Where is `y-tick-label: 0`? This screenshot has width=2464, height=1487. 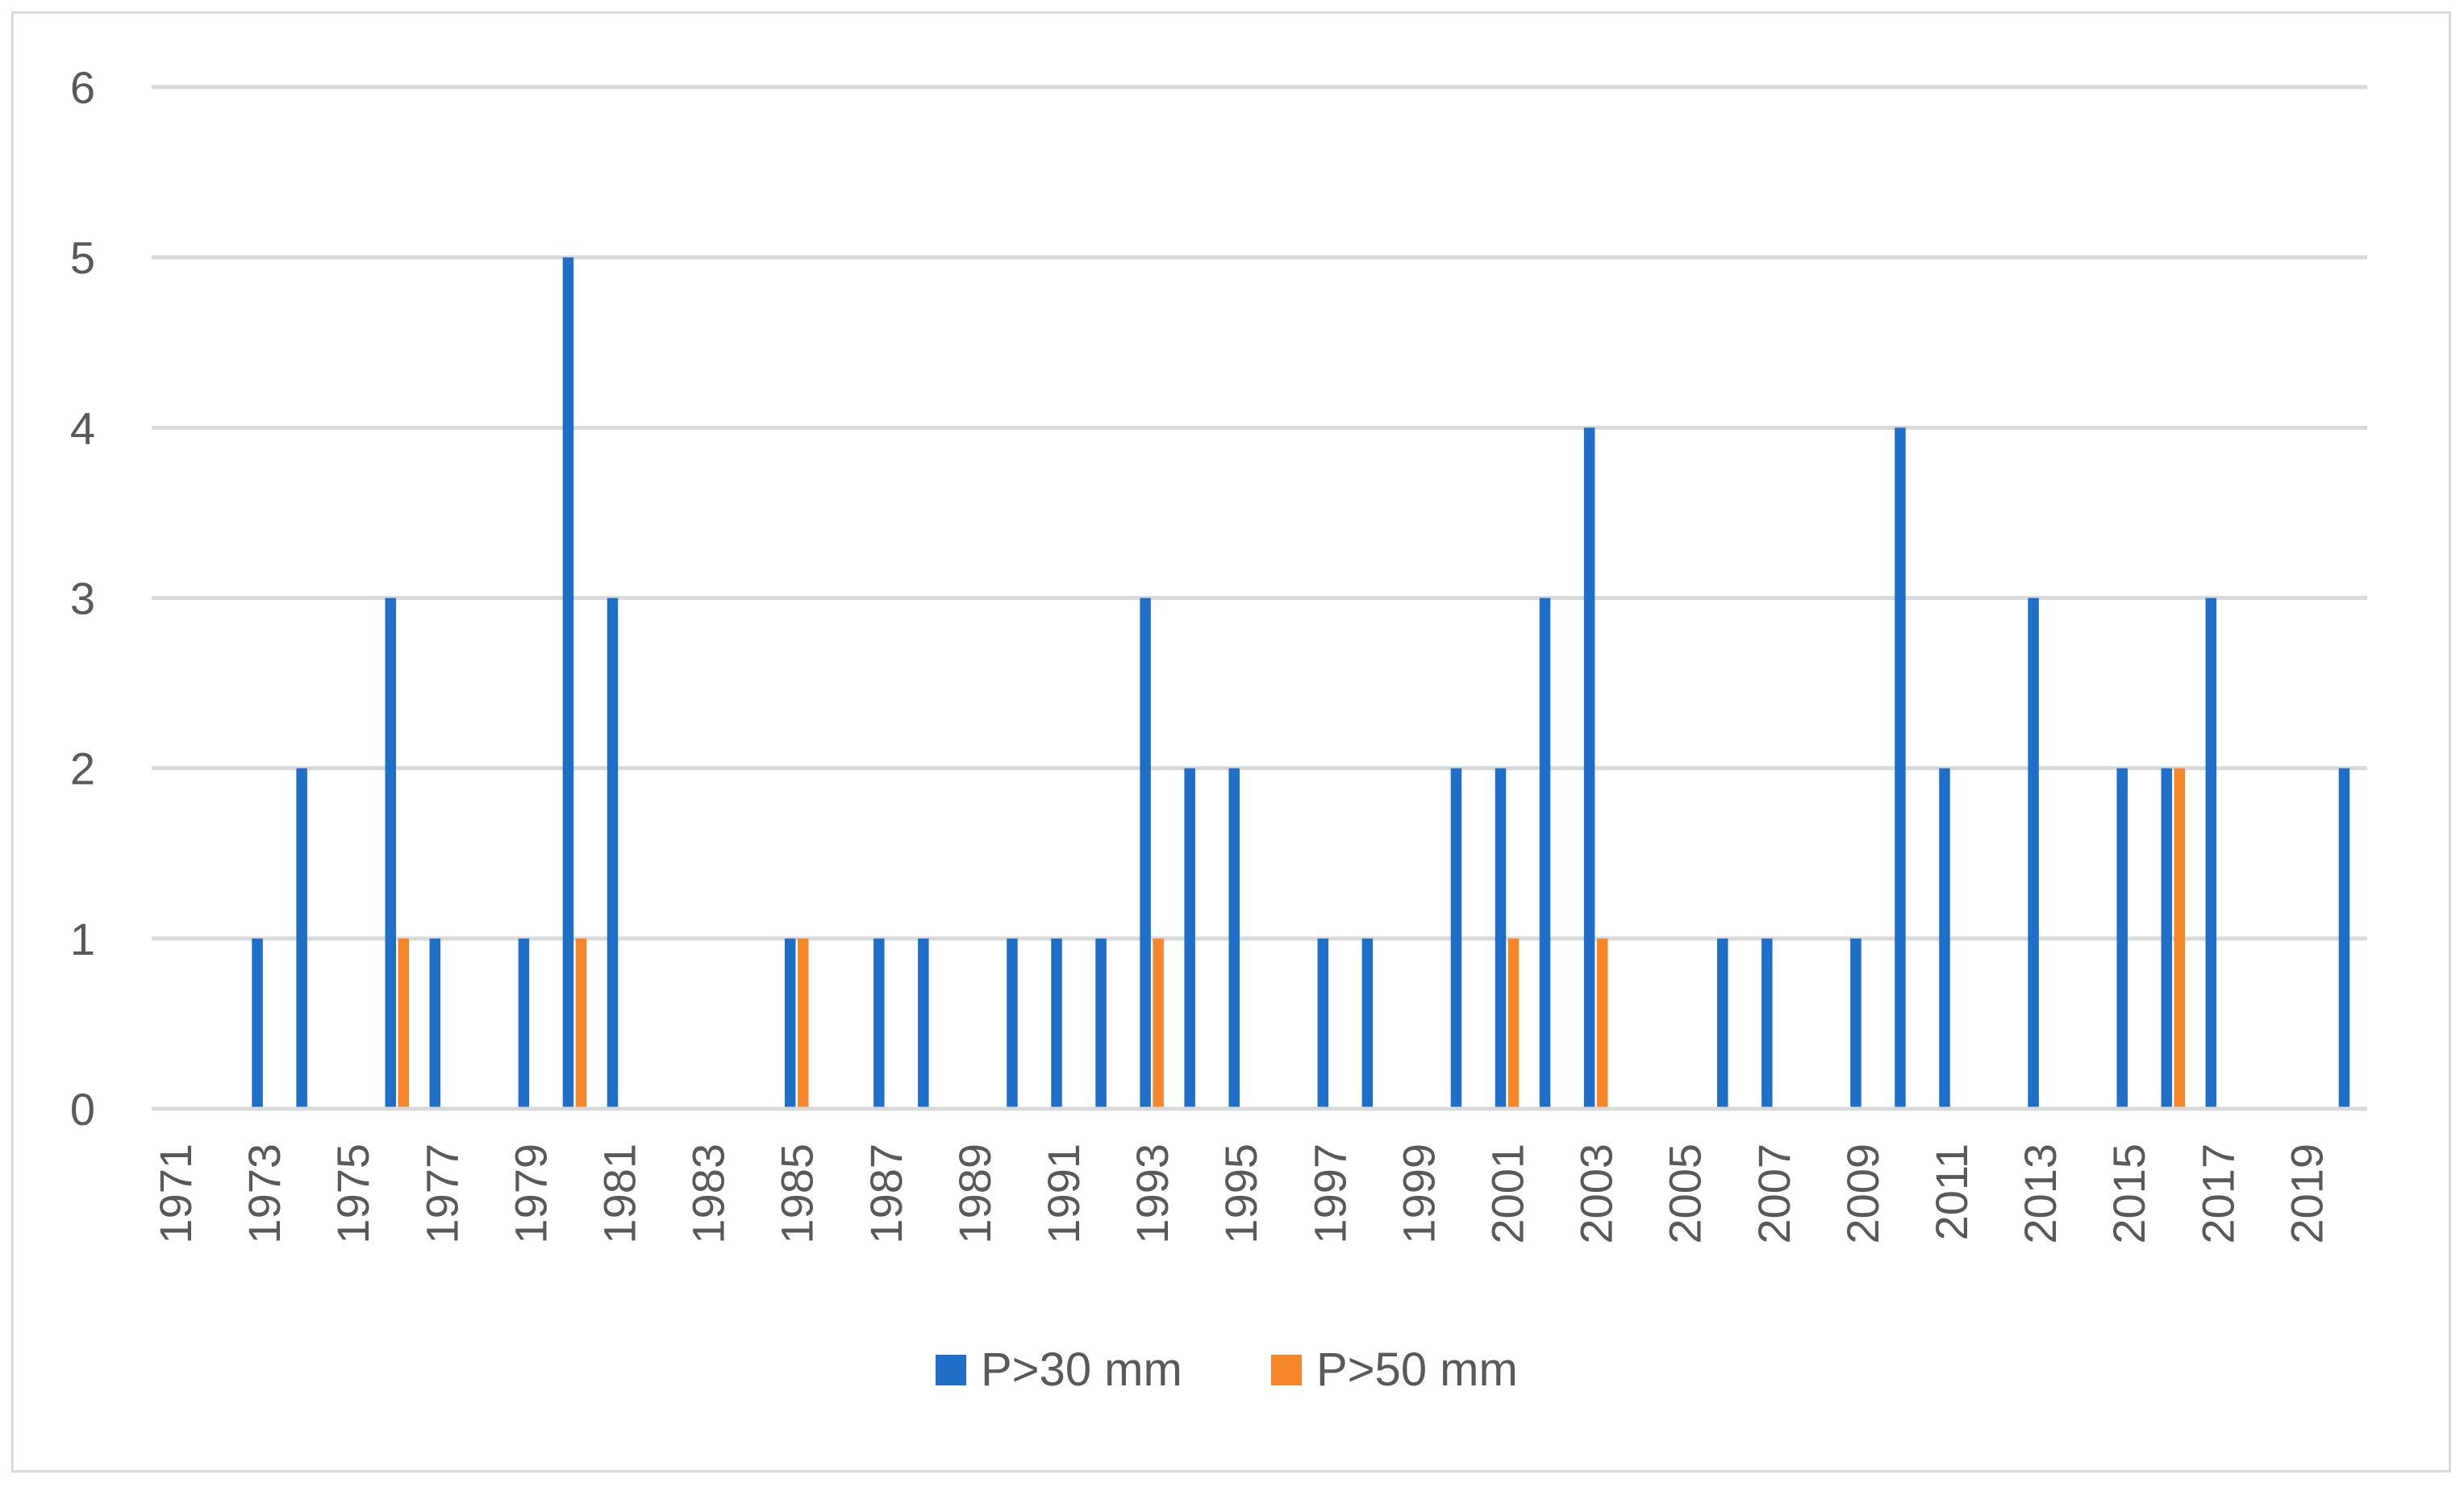 y-tick-label: 0 is located at coordinates (82, 1110).